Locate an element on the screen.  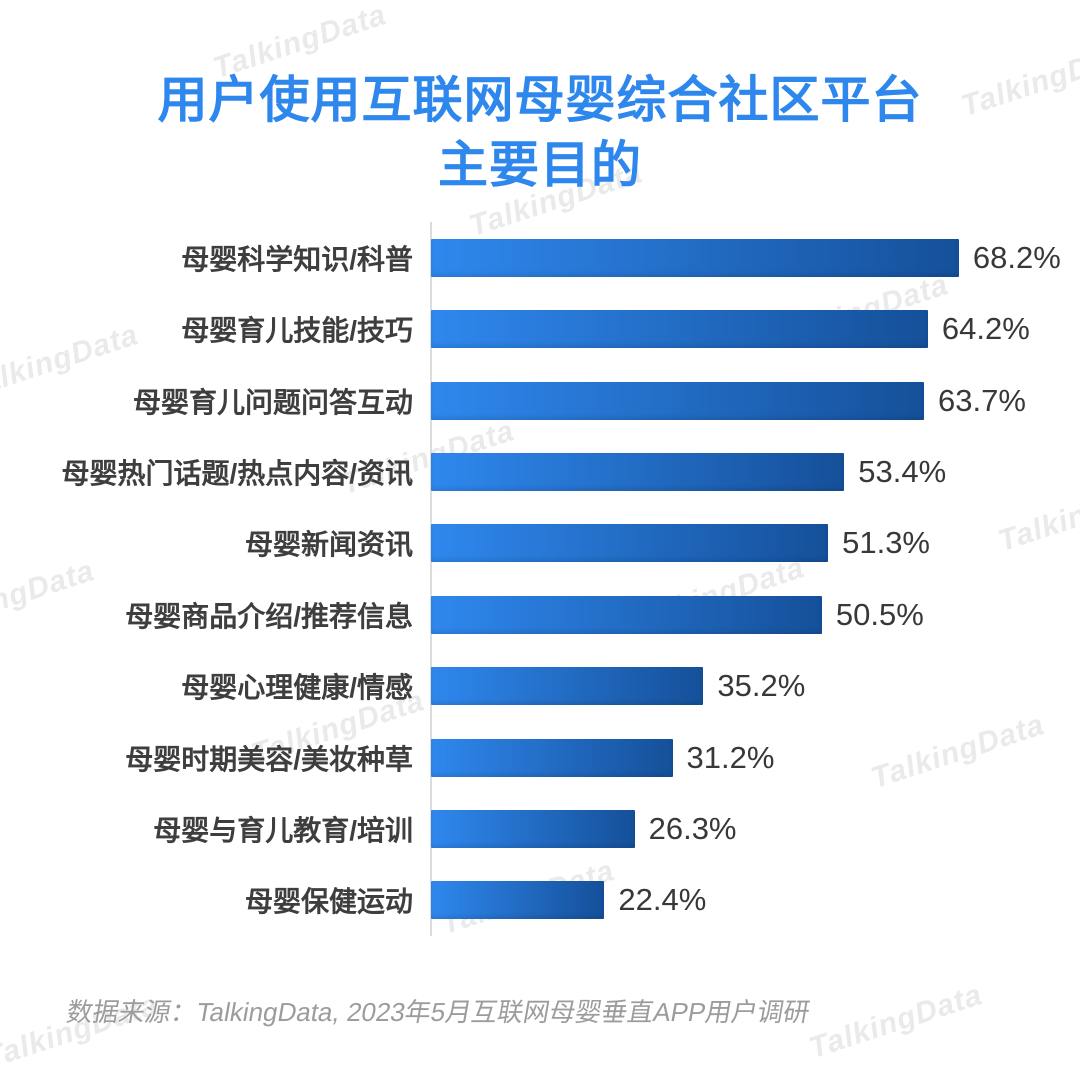
category-label: 母婴科学知识/科普 is located at coordinates (297, 259).